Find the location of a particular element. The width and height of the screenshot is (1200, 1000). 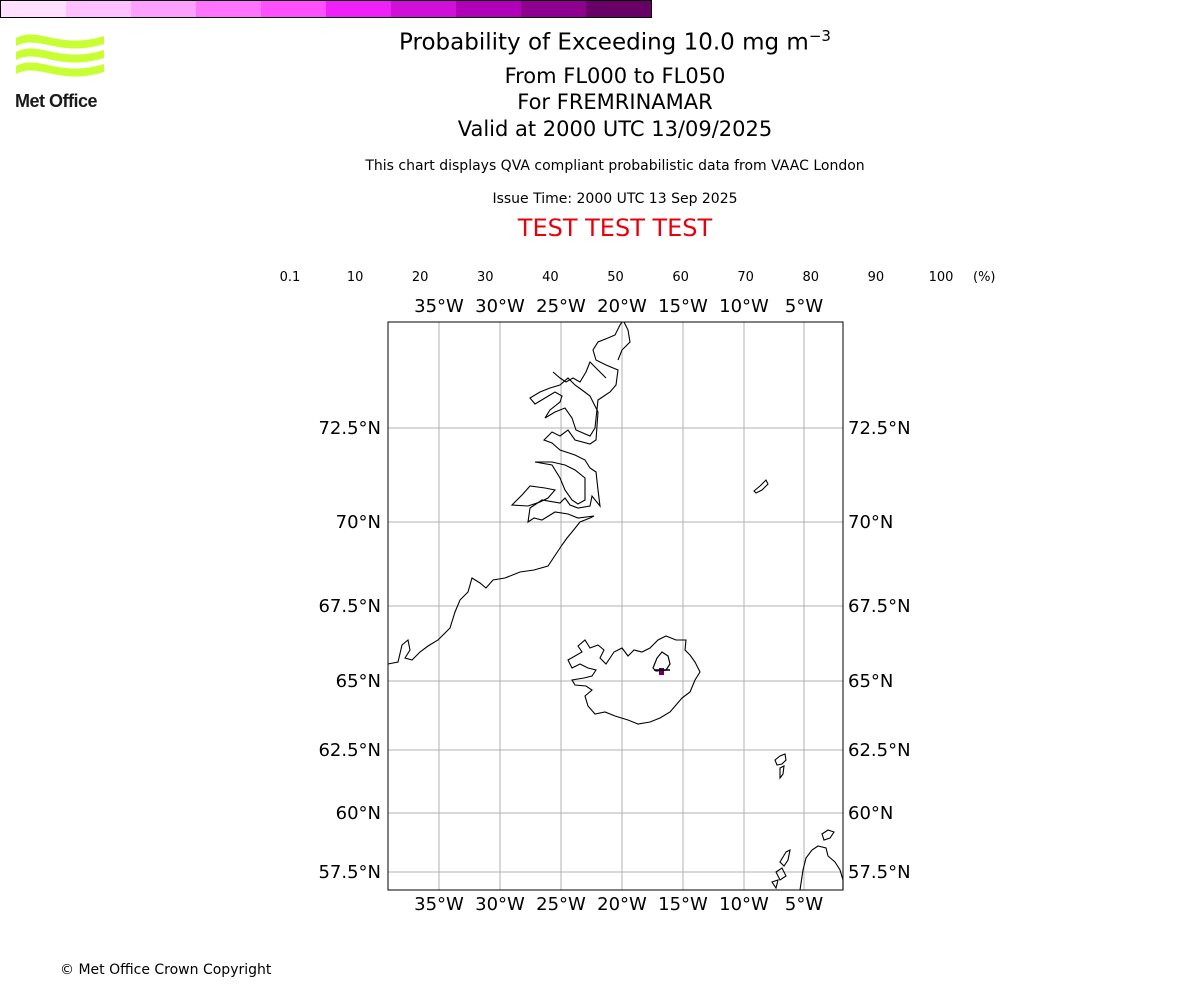

colorbar-tick-label: 40 is located at coordinates (550, 277).